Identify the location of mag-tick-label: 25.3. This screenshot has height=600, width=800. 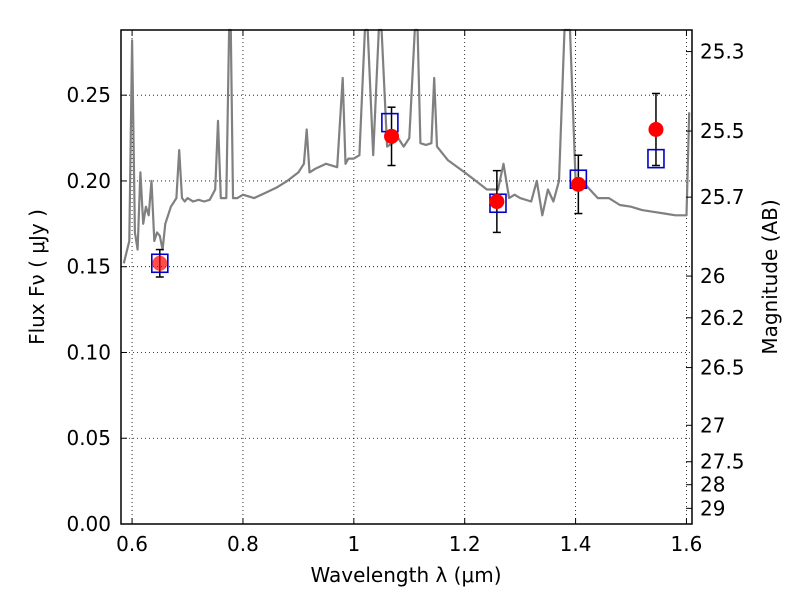
(722, 52).